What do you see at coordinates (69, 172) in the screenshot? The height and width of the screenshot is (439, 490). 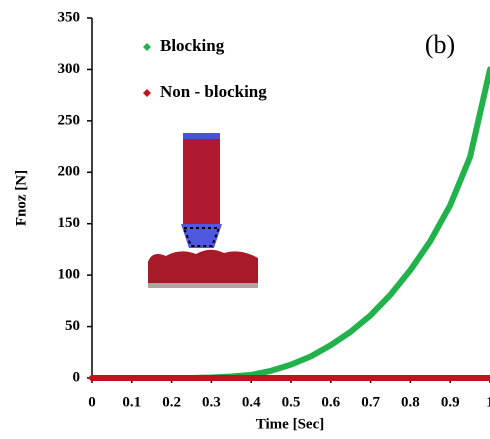 I see `y-tick-label: 200` at bounding box center [69, 172].